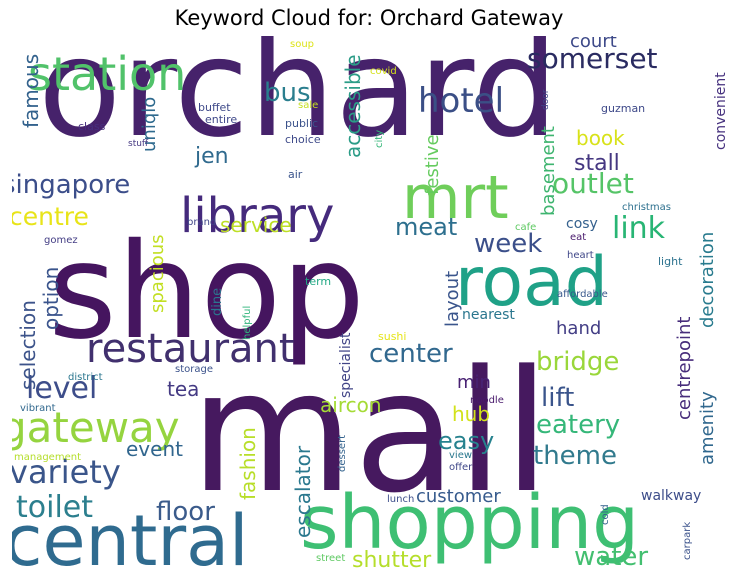 The image size is (738, 583). What do you see at coordinates (379, 139) in the screenshot?
I see `word-city: city` at bounding box center [379, 139].